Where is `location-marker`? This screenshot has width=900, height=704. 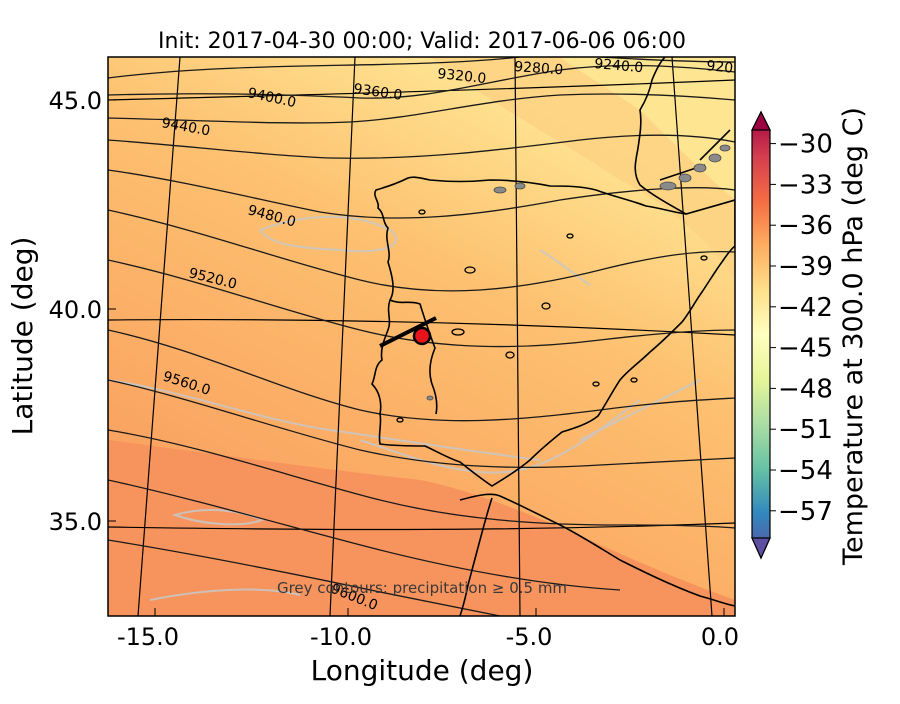 location-marker is located at coordinates (422, 336).